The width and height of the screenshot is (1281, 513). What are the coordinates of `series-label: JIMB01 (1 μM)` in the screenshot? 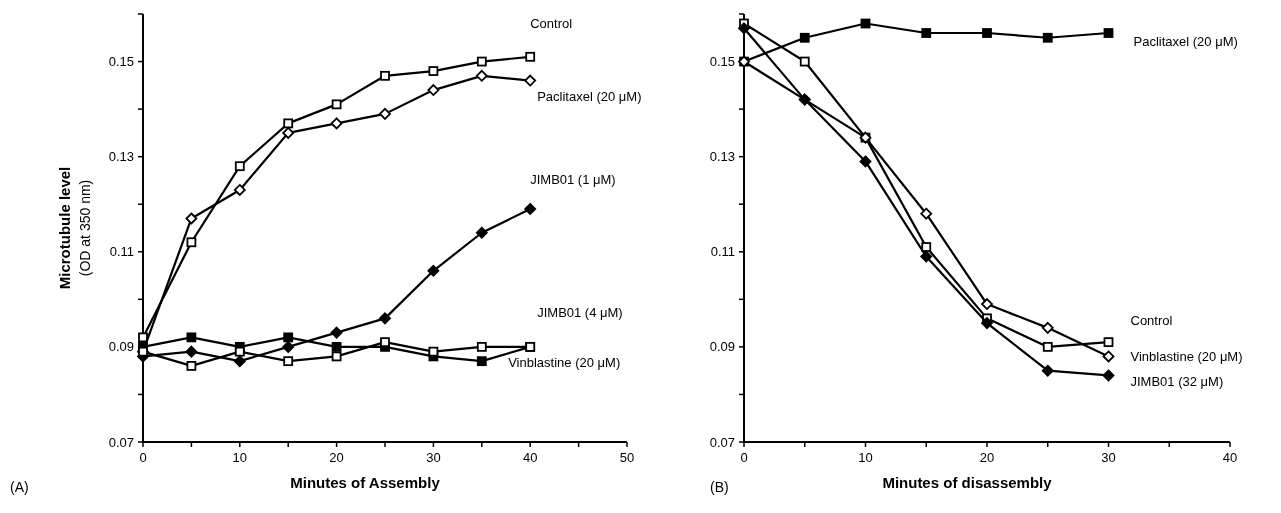 It's located at (573, 179).